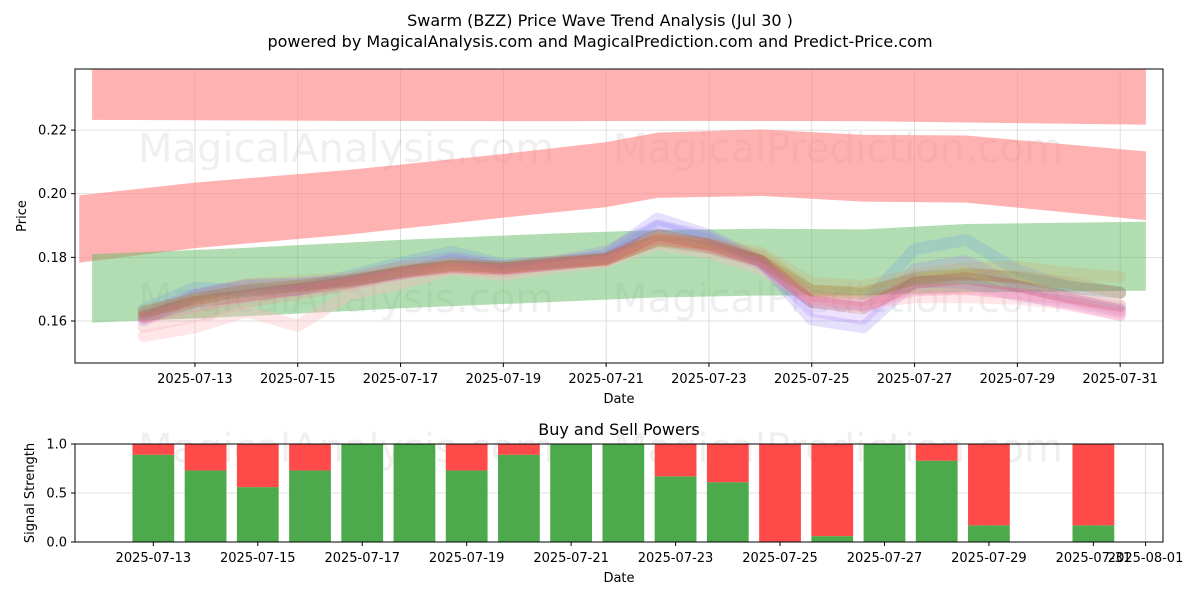  Describe the element at coordinates (154, 558) in the screenshot. I see `signal-x-tick-label: 2025-07-13` at that location.